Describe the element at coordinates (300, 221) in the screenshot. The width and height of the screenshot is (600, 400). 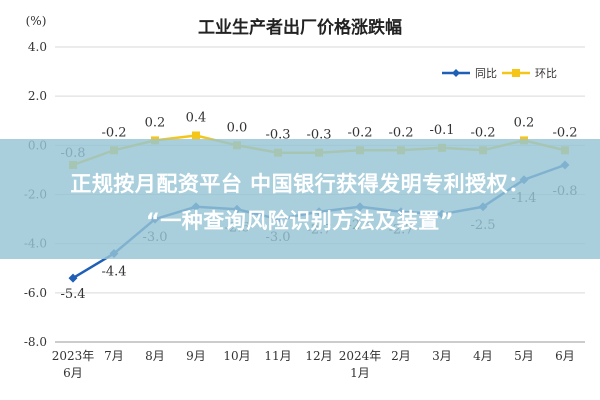
I see `overlay-text-line-2: “一种查询风险识别方法及装置”` at that location.